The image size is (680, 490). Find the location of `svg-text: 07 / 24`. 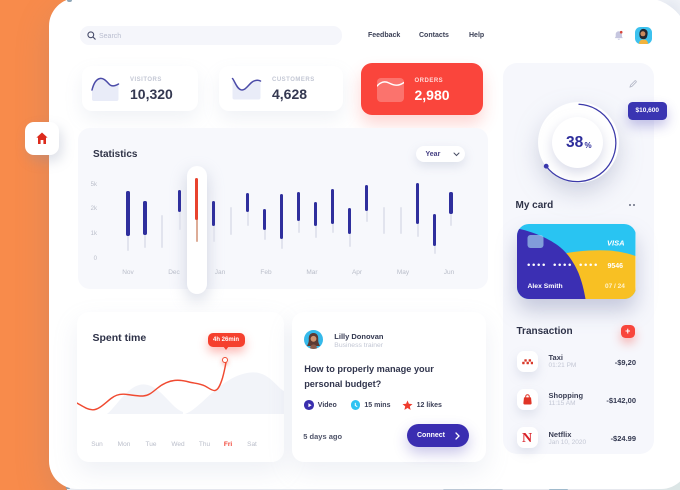

svg-text: 07 / 24 is located at coordinates (615, 286).